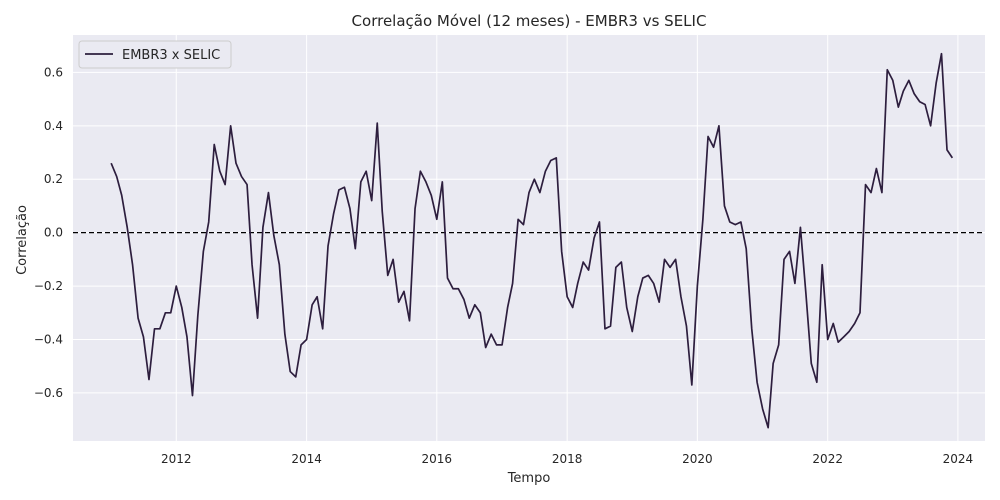 The height and width of the screenshot is (500, 1000). What do you see at coordinates (171, 55) in the screenshot?
I see `legend-label: EMBR3 x SELIC` at bounding box center [171, 55].